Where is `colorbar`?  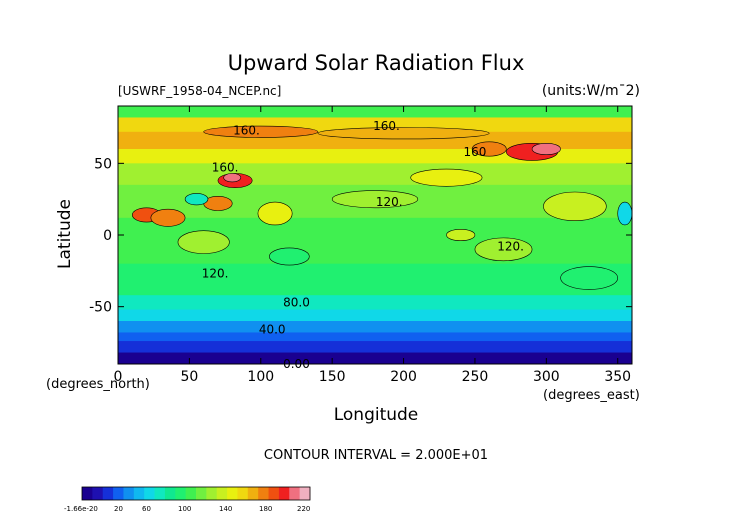
colorbar is located at coordinates (196, 493).